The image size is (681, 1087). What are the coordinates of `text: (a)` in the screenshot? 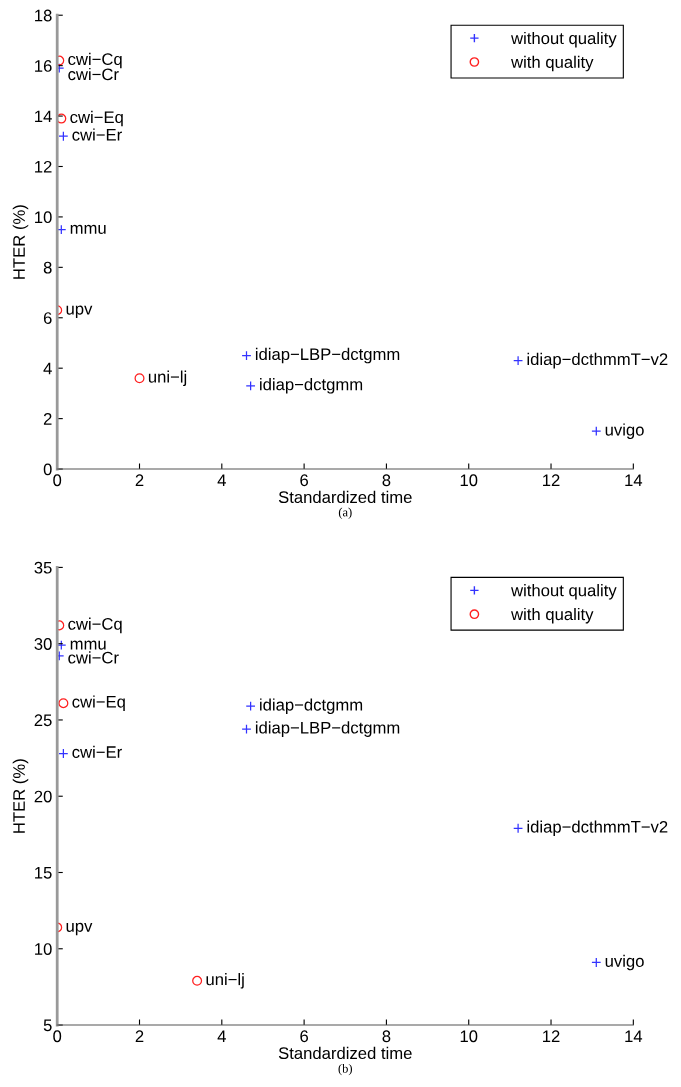 It's located at (345, 513).